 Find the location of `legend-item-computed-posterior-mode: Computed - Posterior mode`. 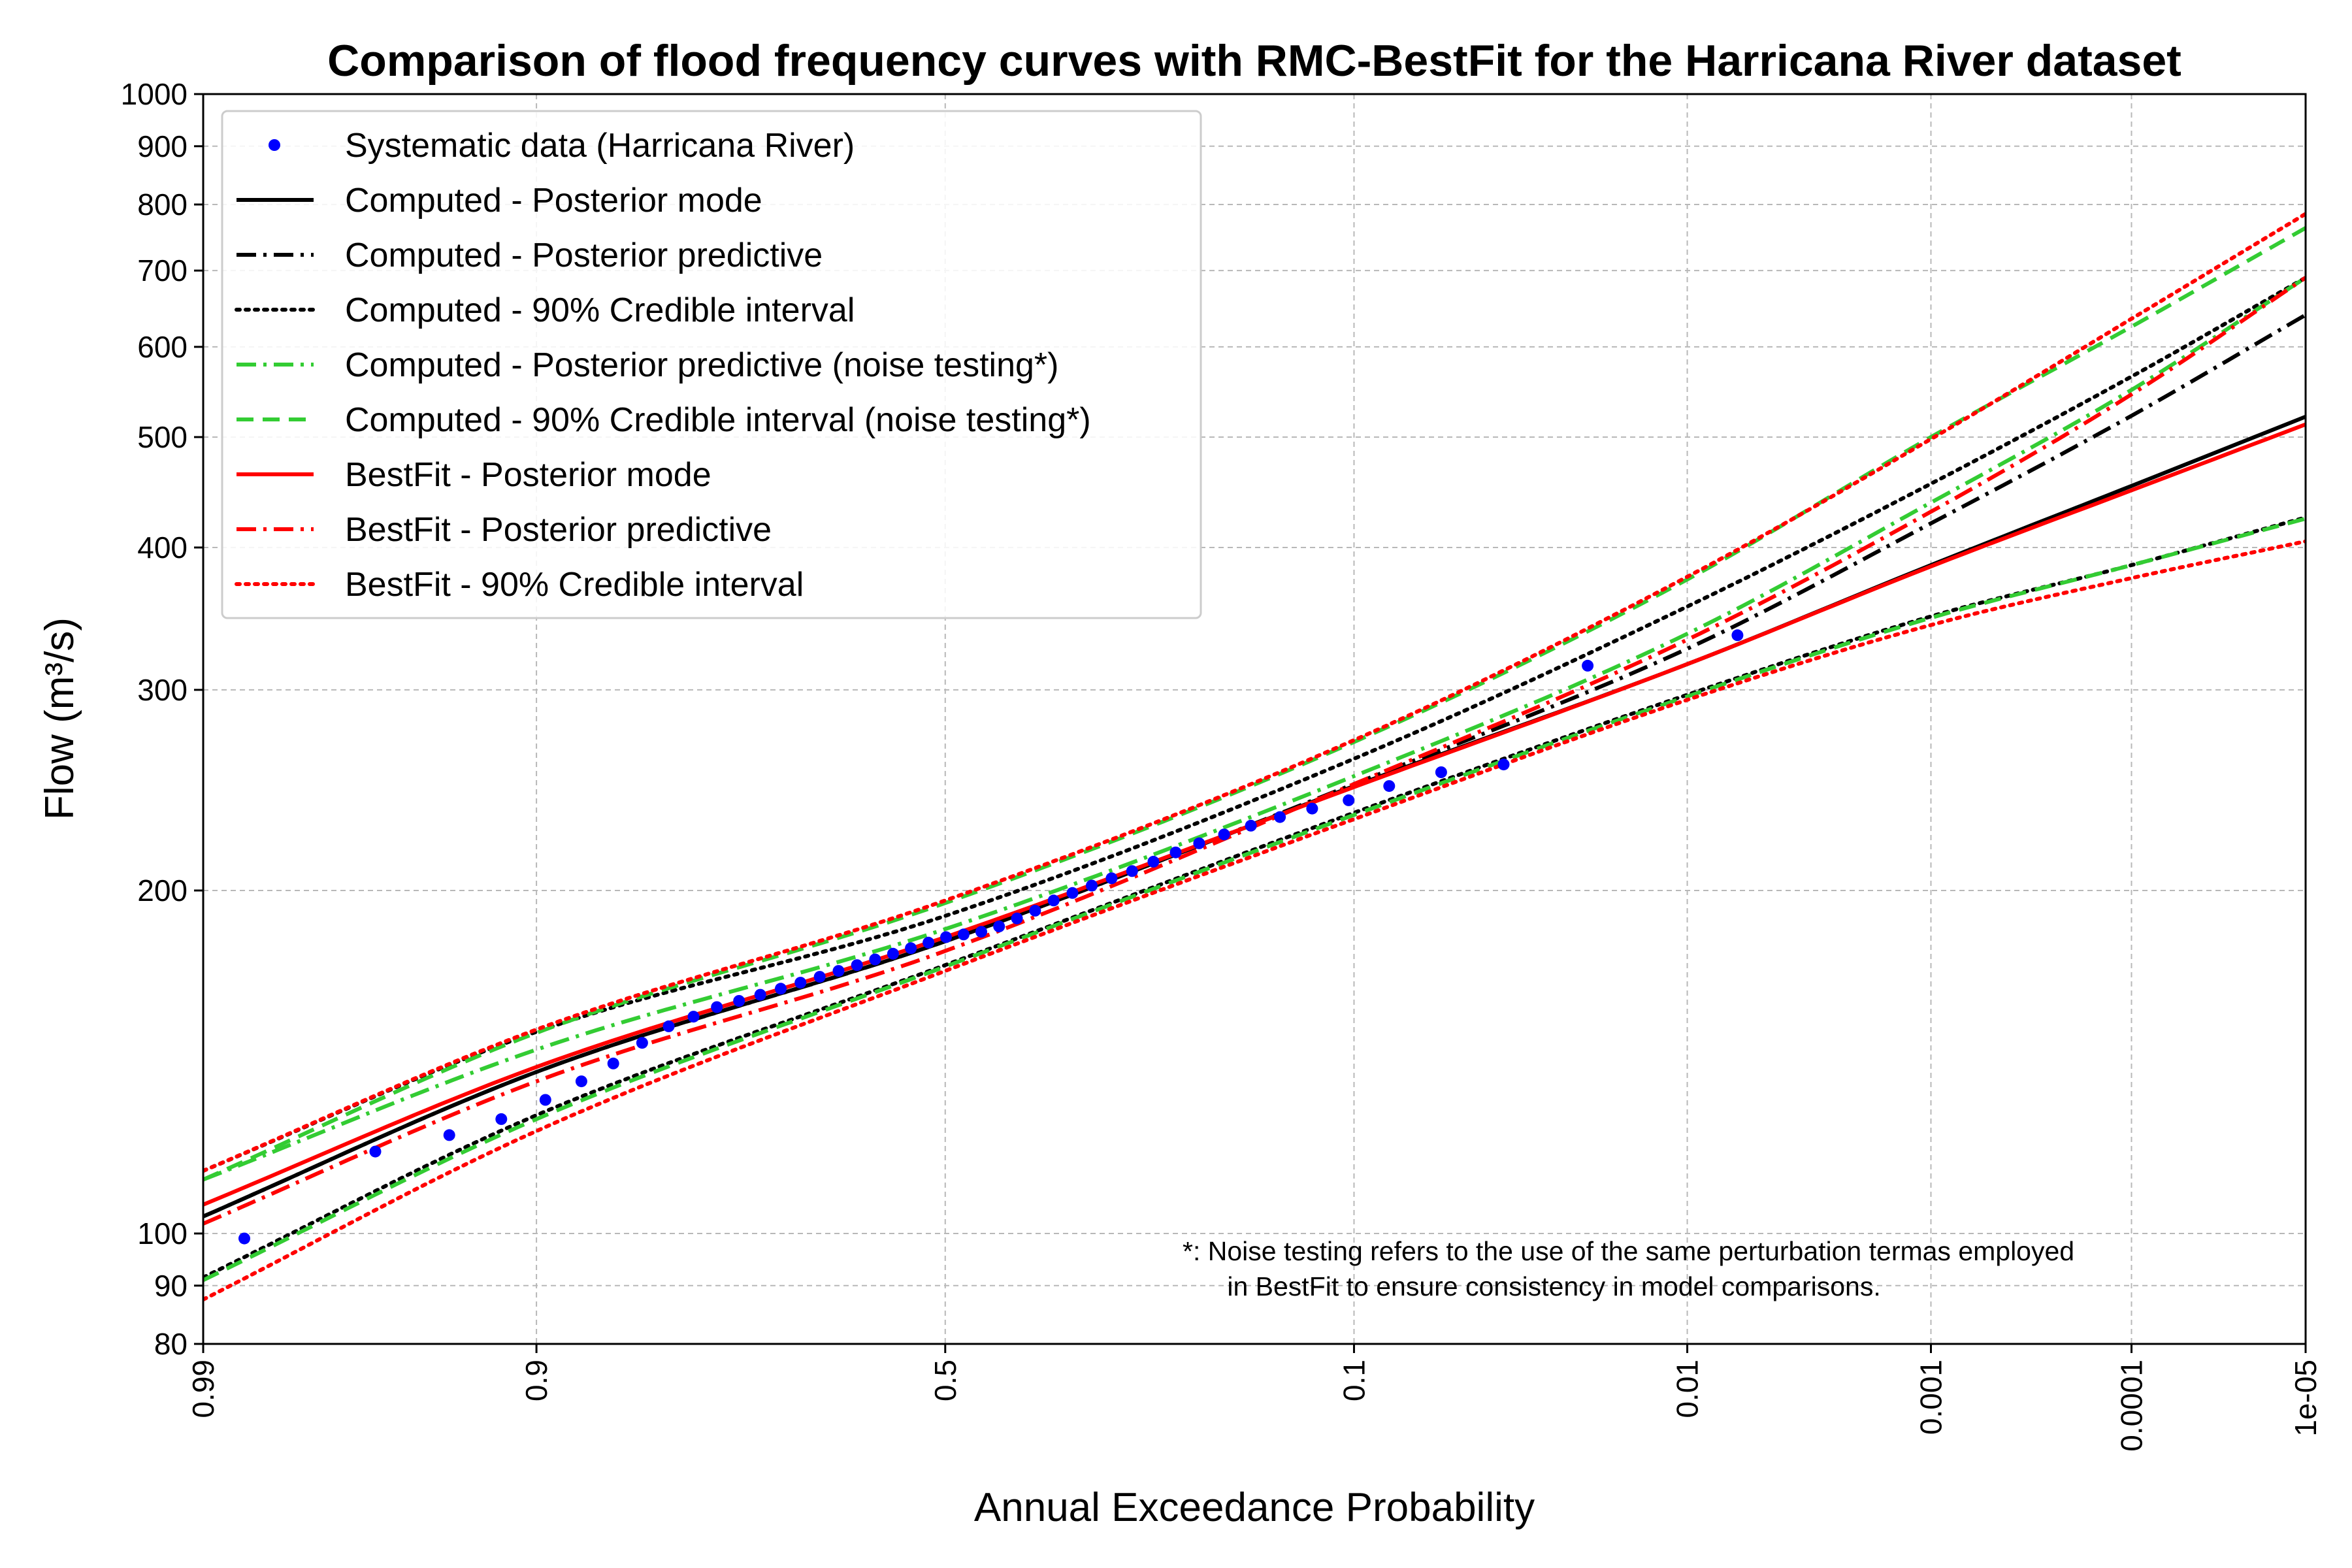

legend-item-computed-posterior-mode: Computed - Posterior mode is located at coordinates (499, 201).